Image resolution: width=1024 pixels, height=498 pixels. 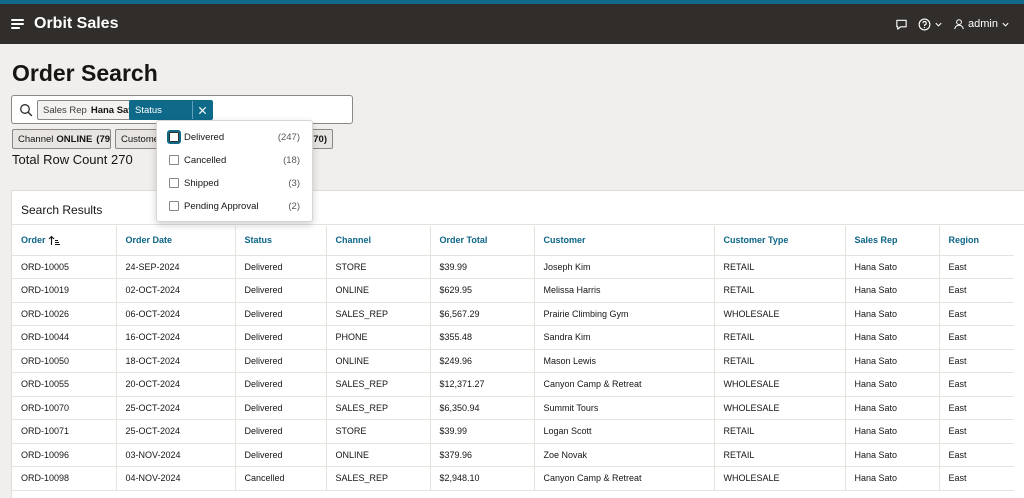 I want to click on filter-chip-status: Status, so click(x=171, y=110).